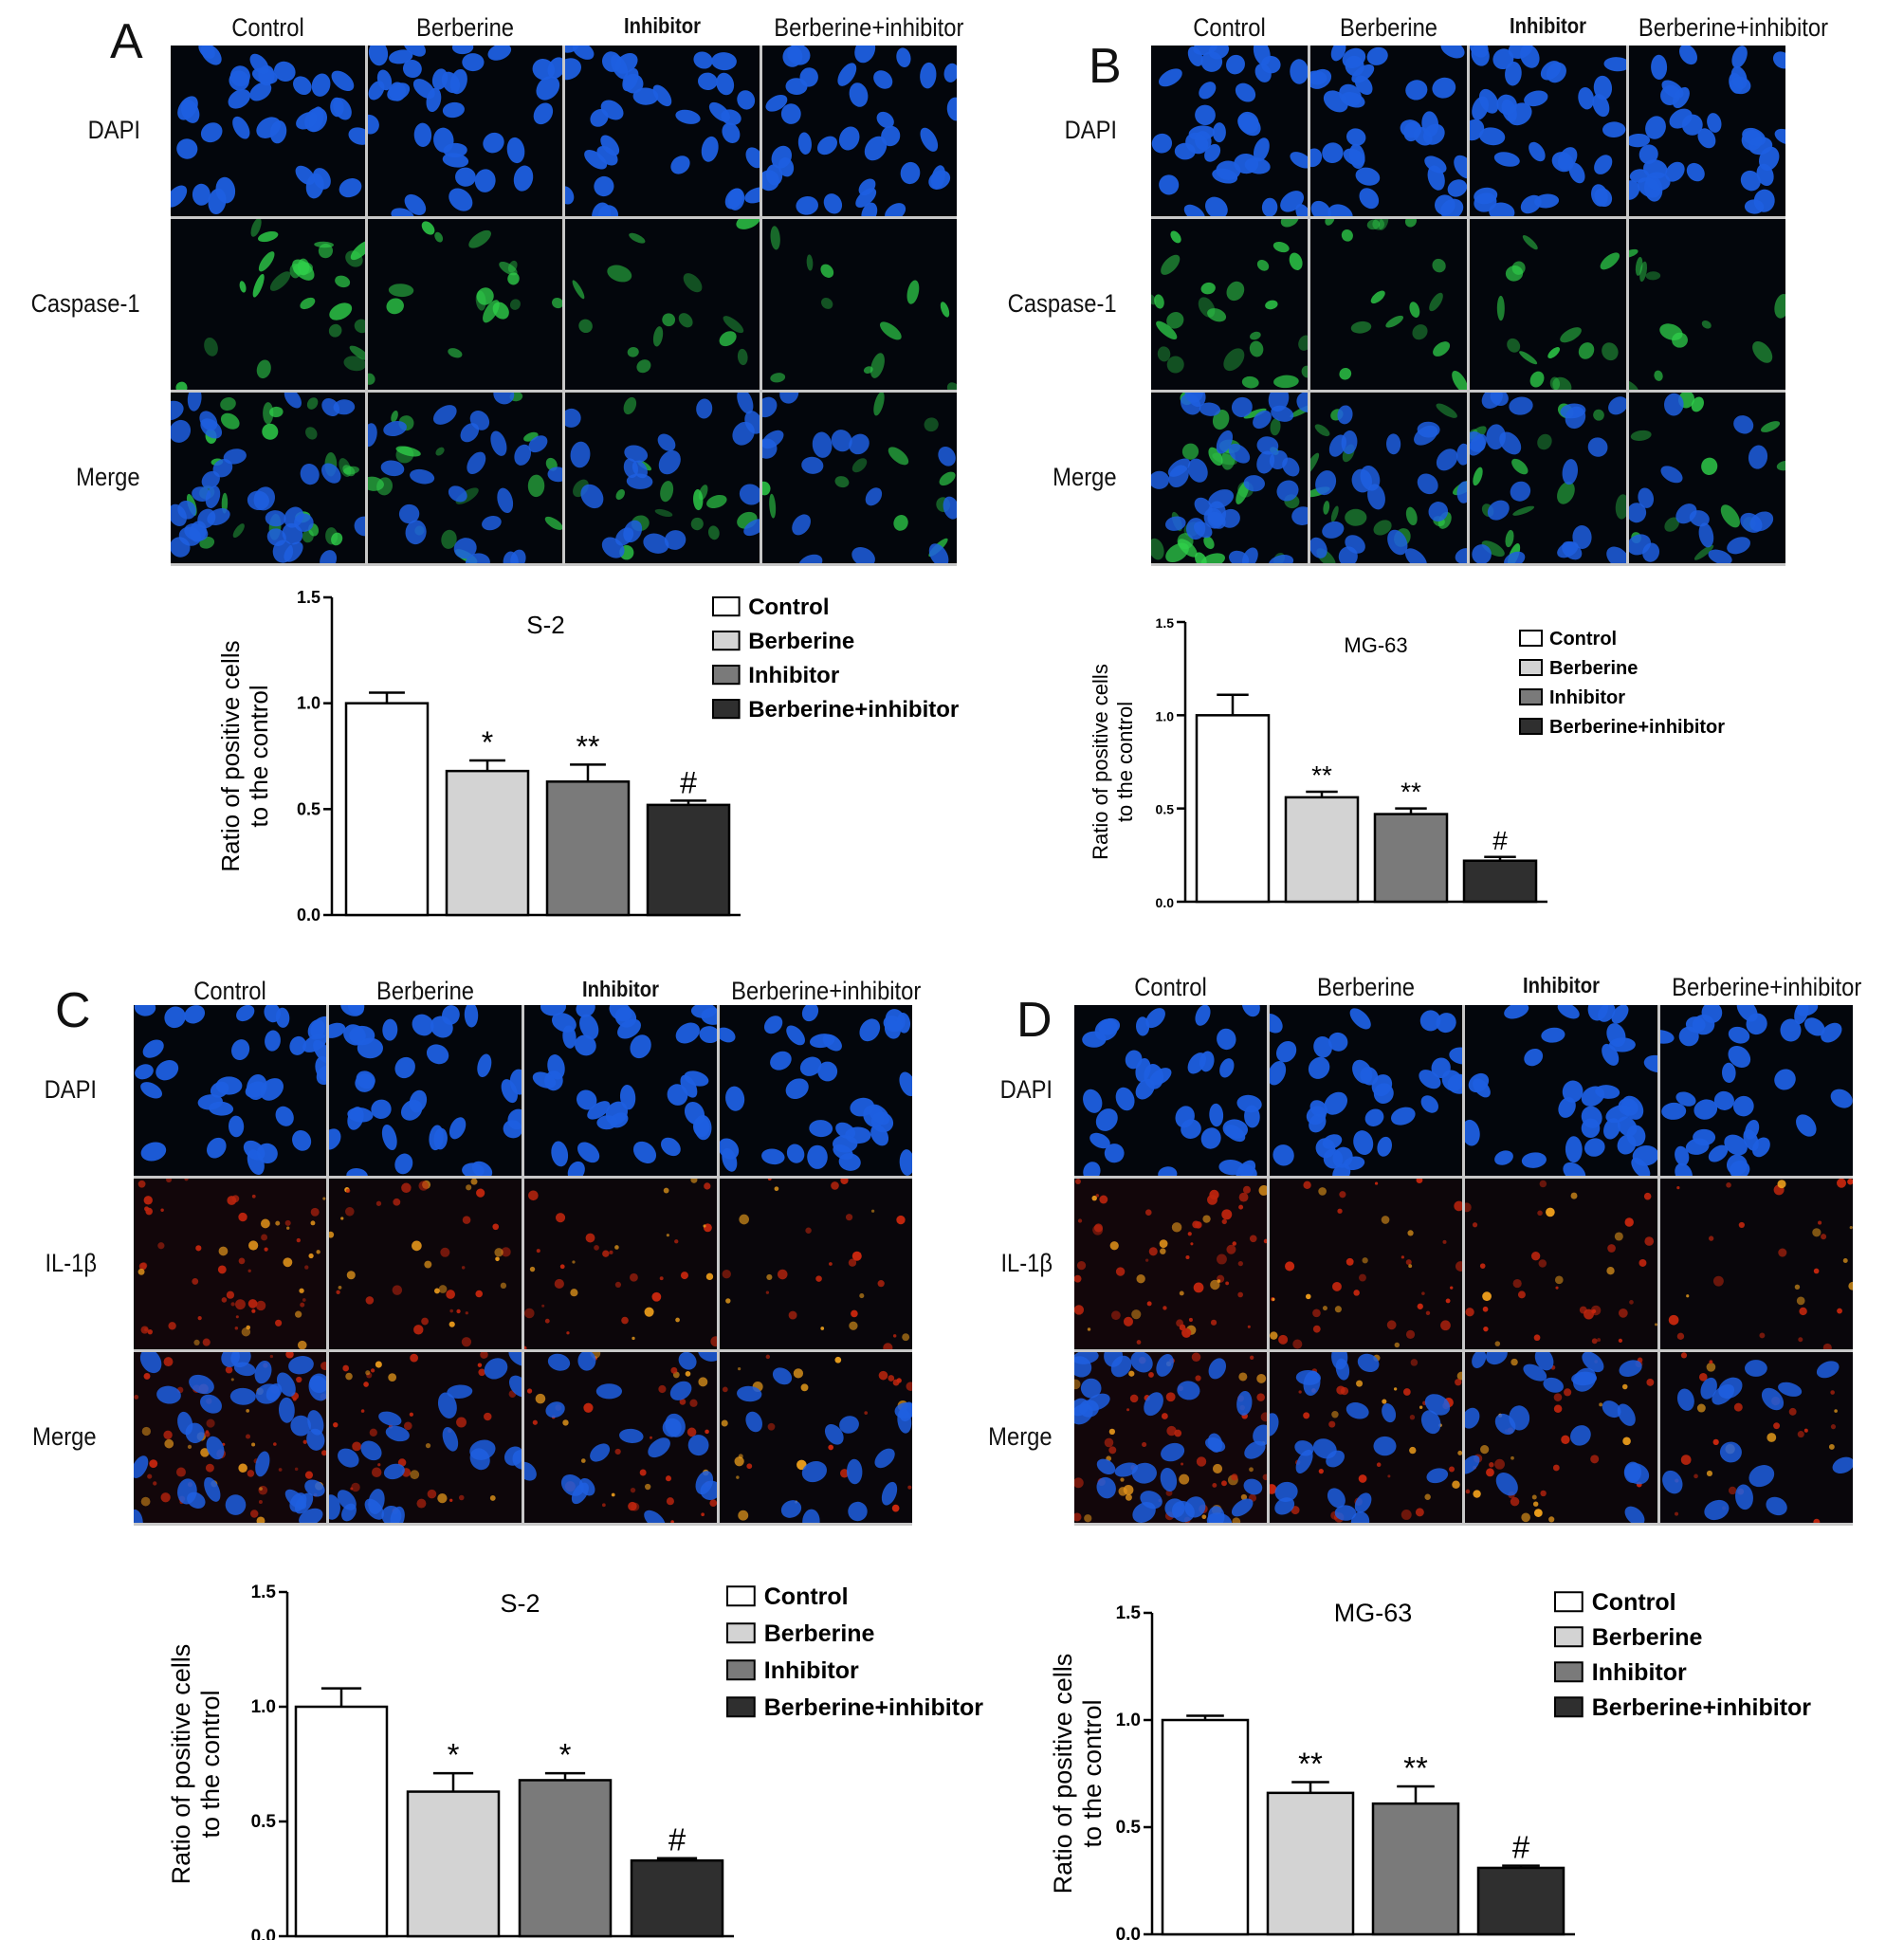 The image size is (1904, 1940). What do you see at coordinates (1376, 645) in the screenshot?
I see `chart-title: MG-63` at bounding box center [1376, 645].